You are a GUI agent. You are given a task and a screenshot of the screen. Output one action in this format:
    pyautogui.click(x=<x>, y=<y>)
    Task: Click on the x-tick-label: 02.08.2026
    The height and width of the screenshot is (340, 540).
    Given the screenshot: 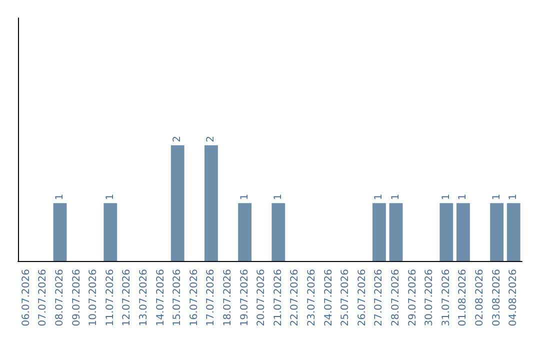 What is the action you would take?
    pyautogui.click(x=480, y=297)
    